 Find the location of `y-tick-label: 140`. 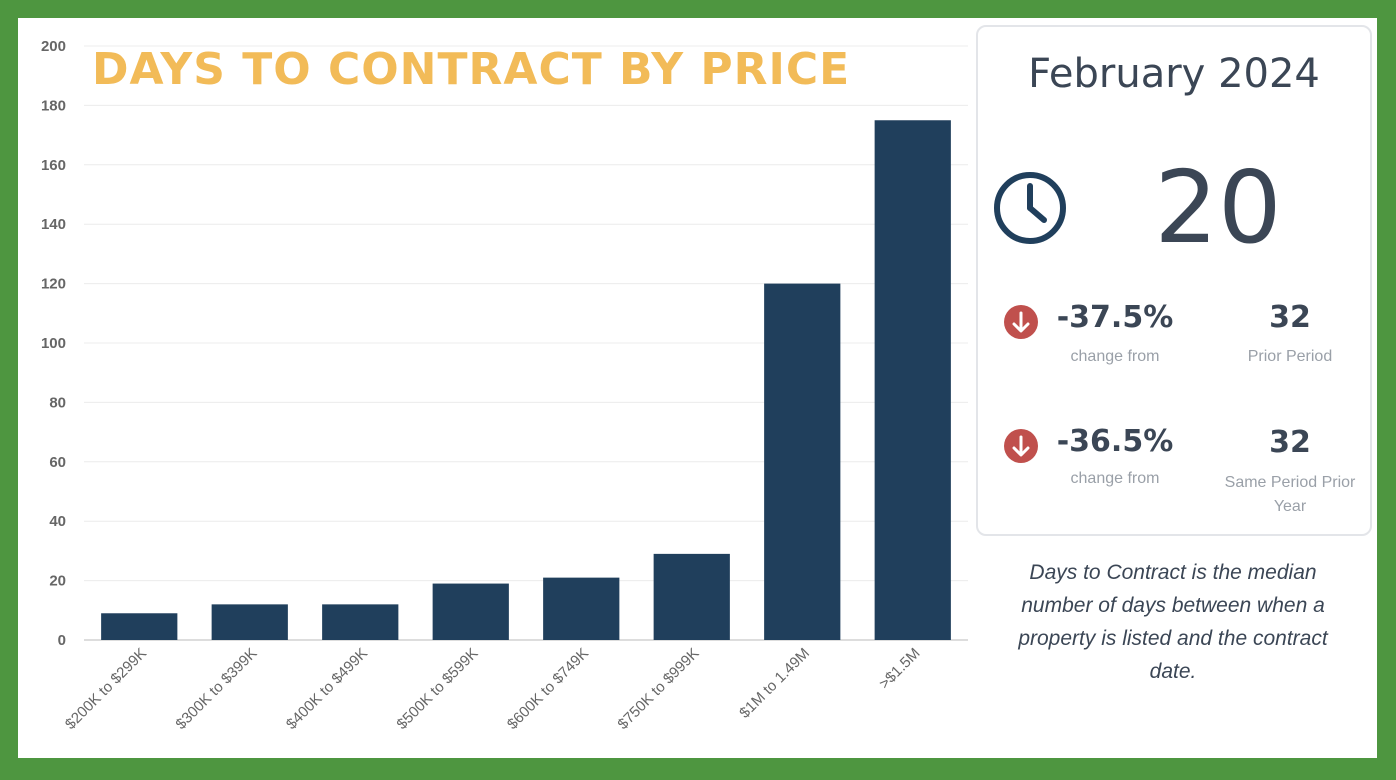

y-tick-label: 140 is located at coordinates (53, 224).